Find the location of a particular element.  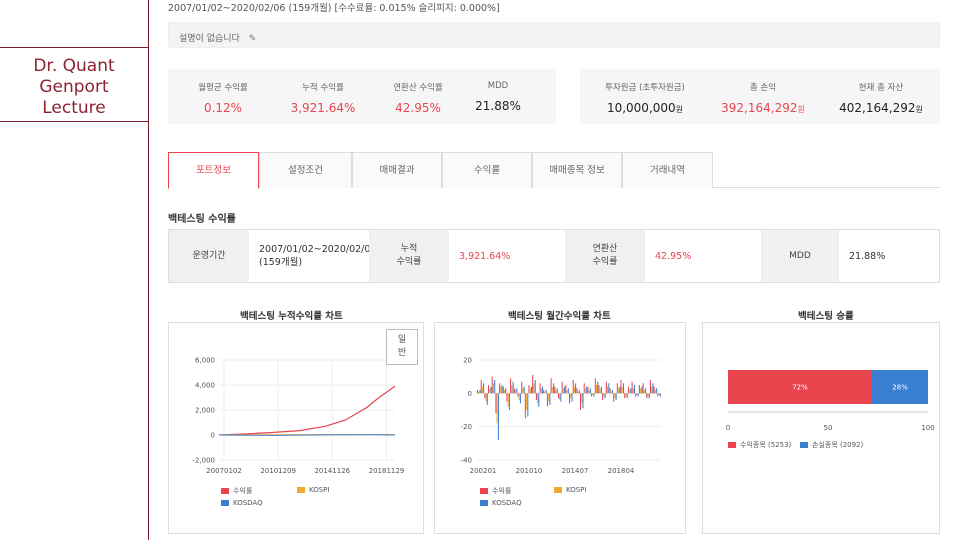

tab-history: 거래내역 is located at coordinates (667, 170).